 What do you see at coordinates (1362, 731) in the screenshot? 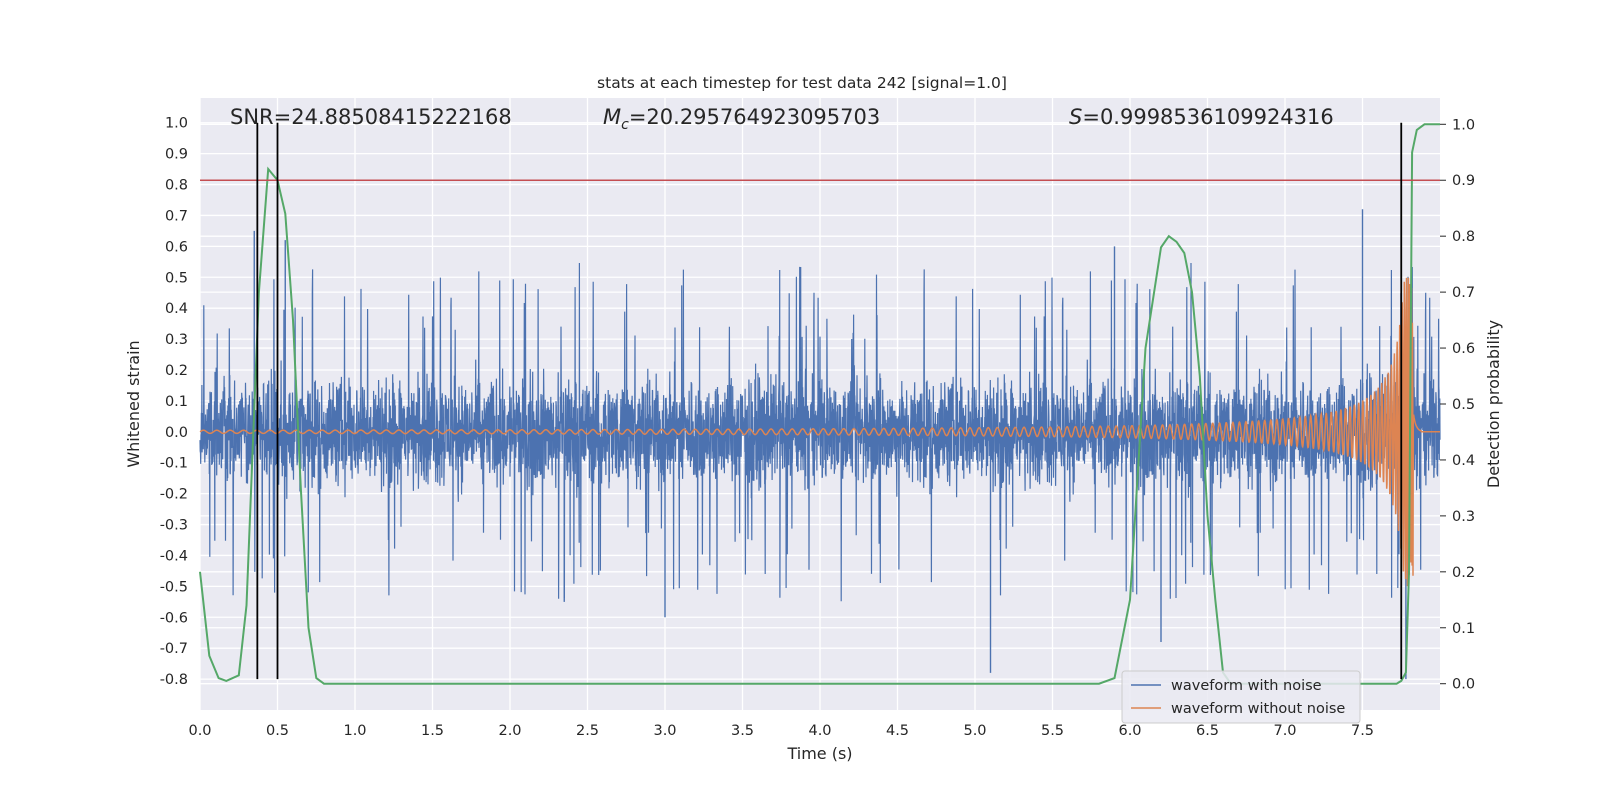
I see `x-tick-label: 7.5` at bounding box center [1362, 731].